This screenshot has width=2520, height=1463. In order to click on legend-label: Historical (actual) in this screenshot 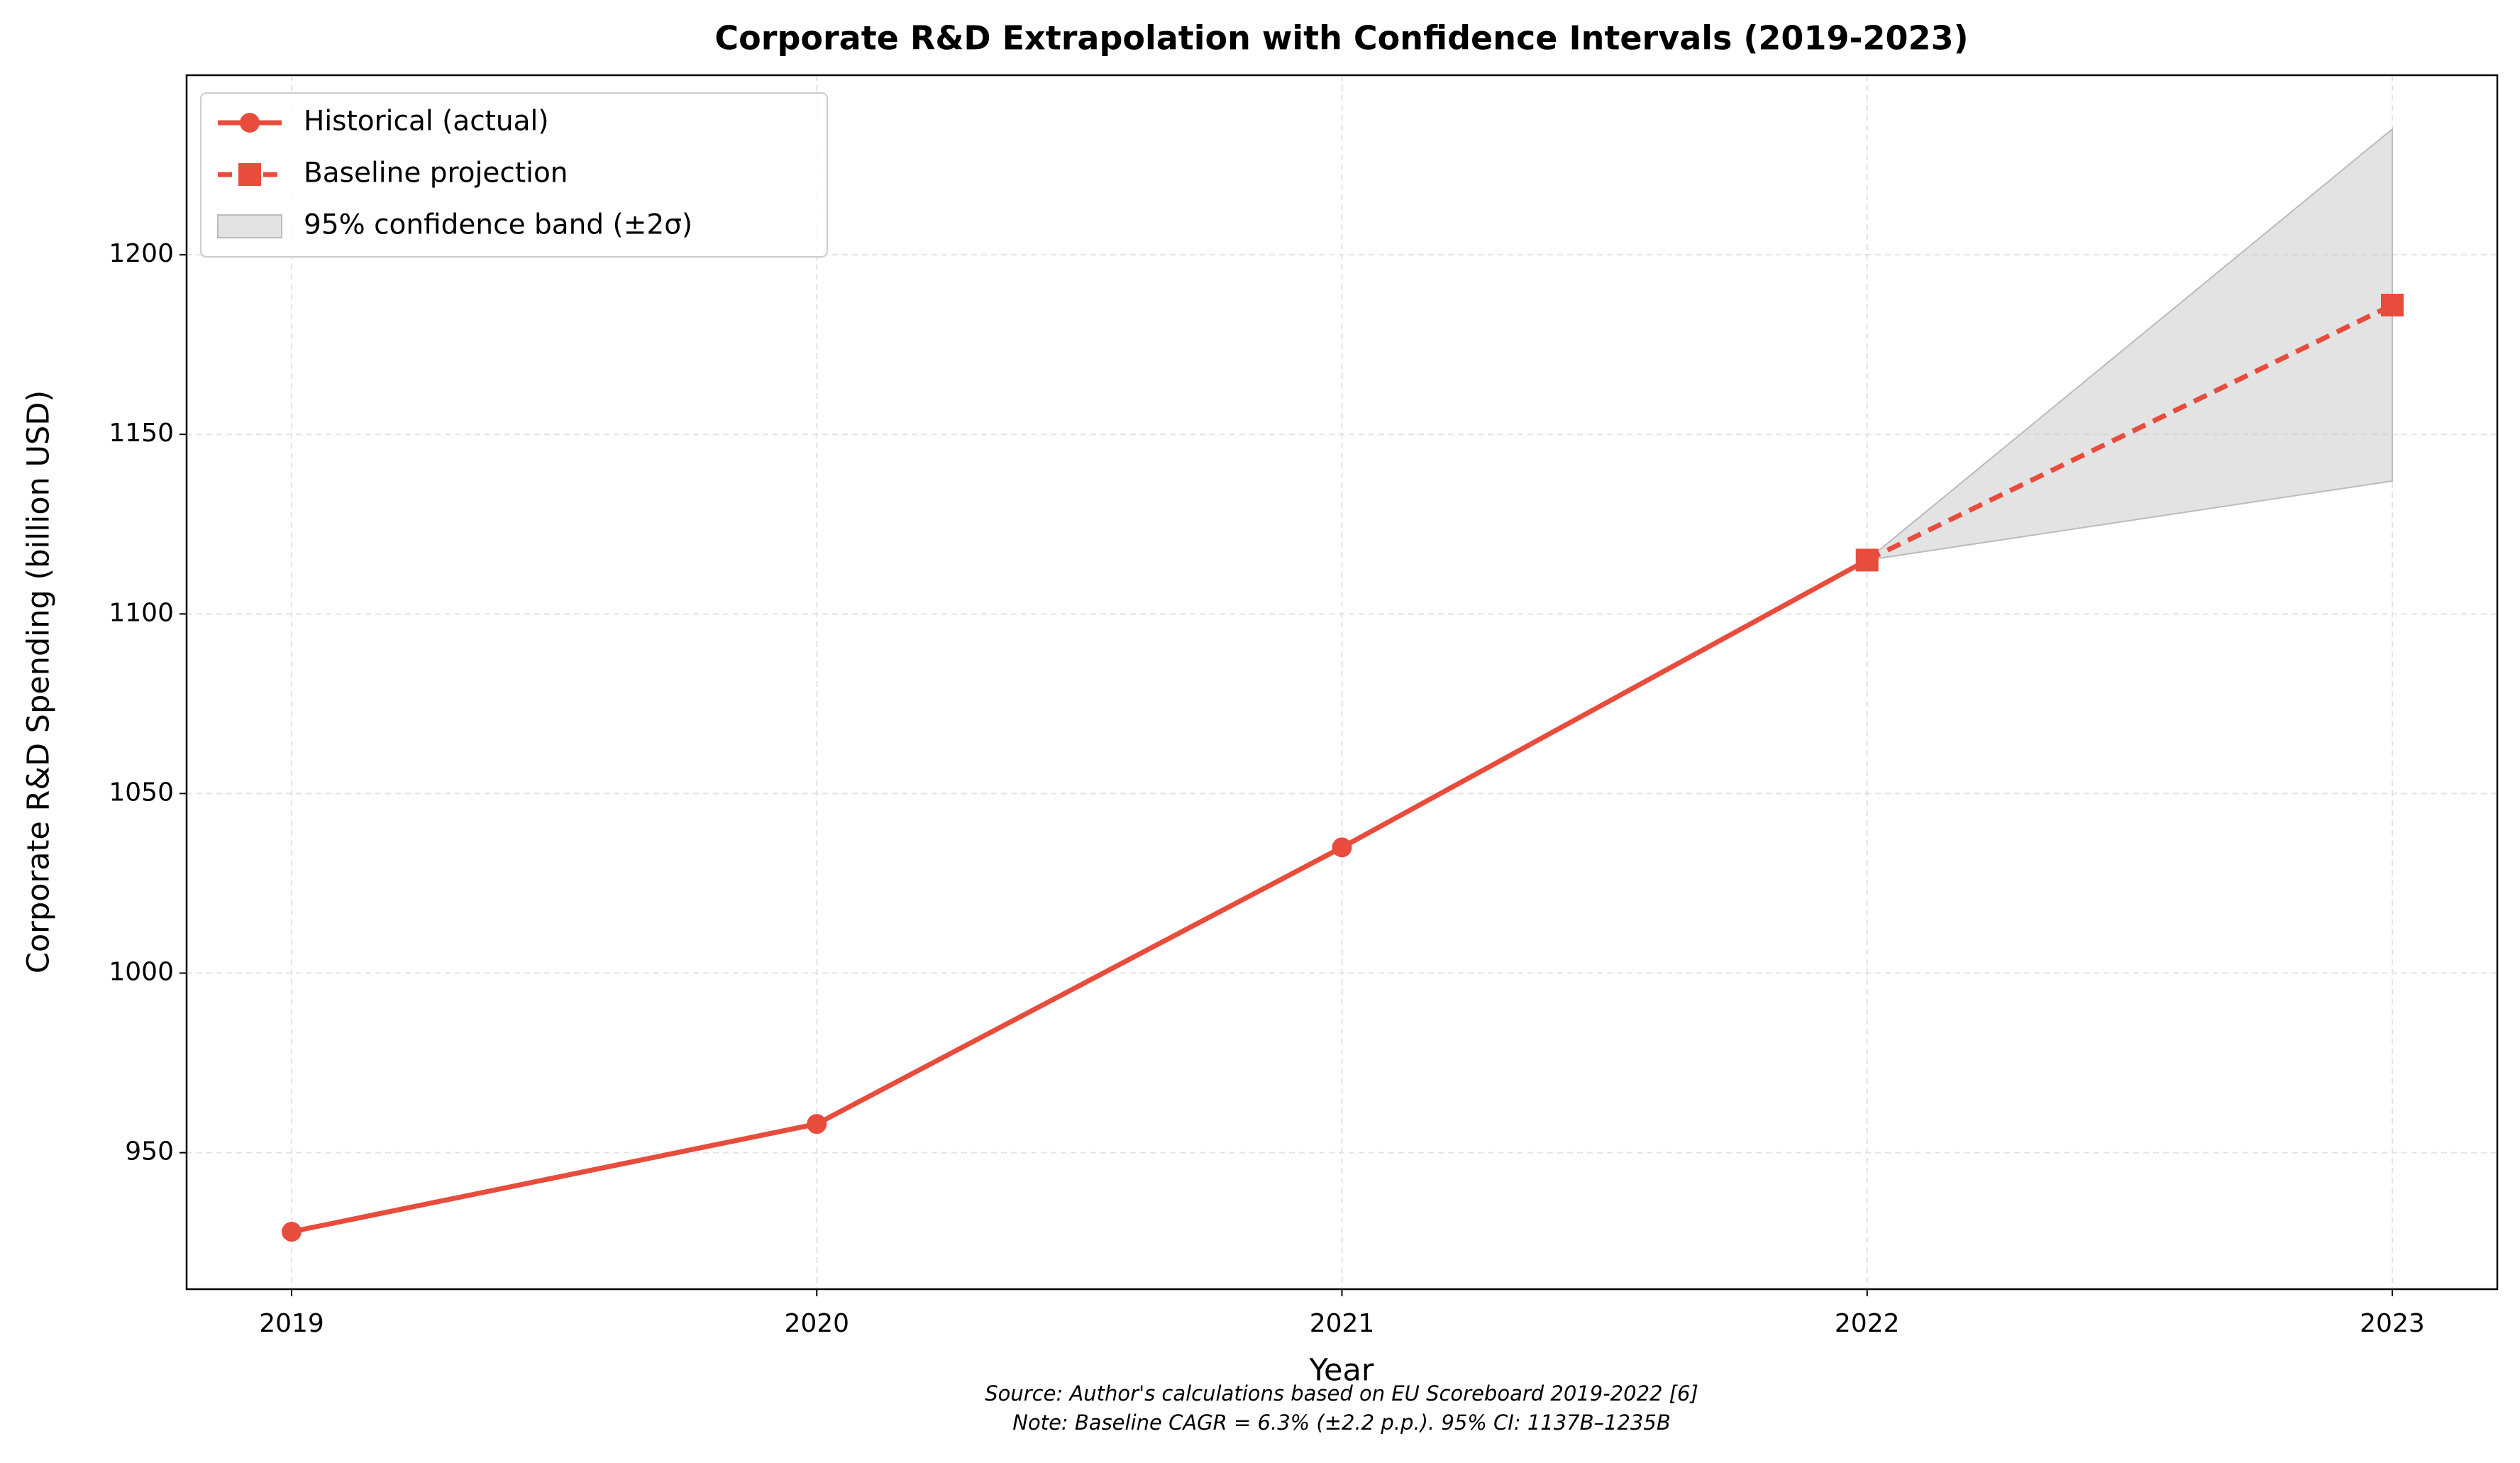, I will do `click(426, 122)`.